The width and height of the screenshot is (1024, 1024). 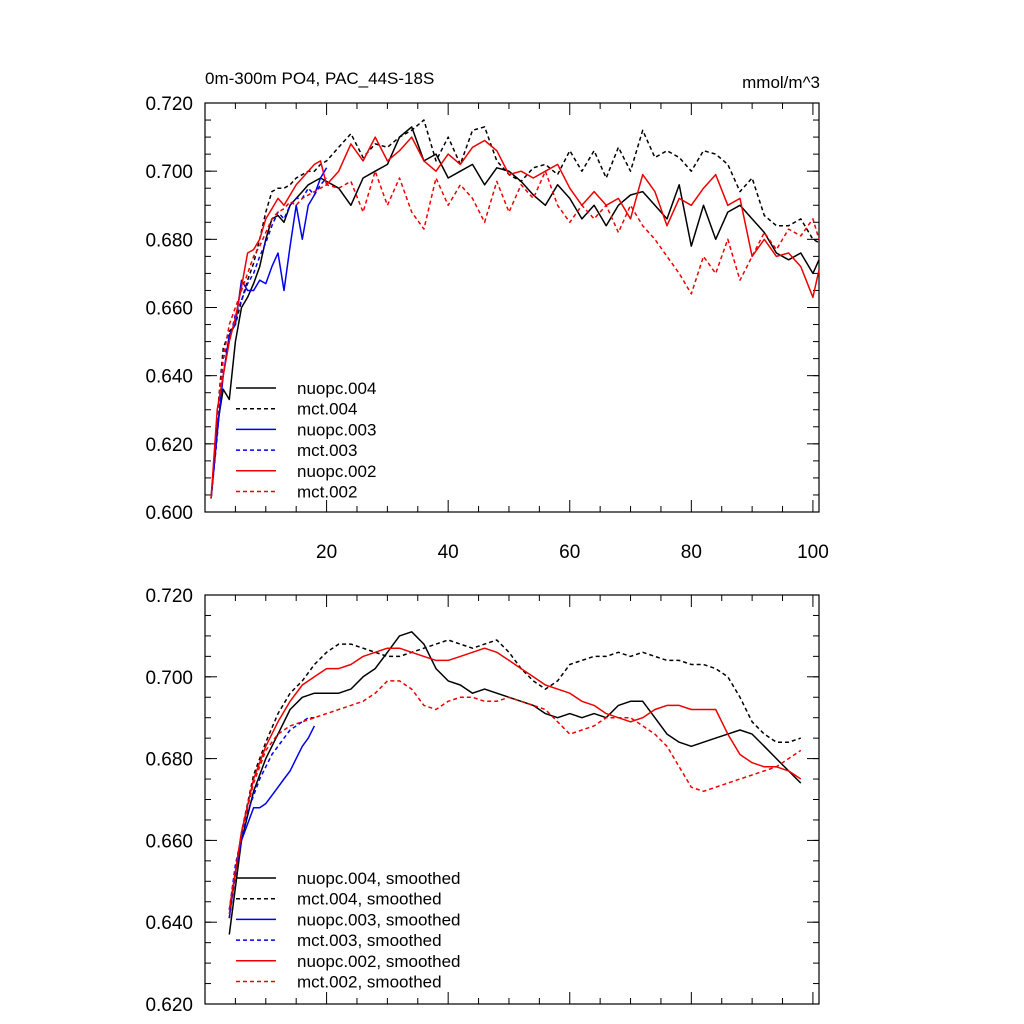 What do you see at coordinates (336, 471) in the screenshot?
I see `legend-label: nuopc.002` at bounding box center [336, 471].